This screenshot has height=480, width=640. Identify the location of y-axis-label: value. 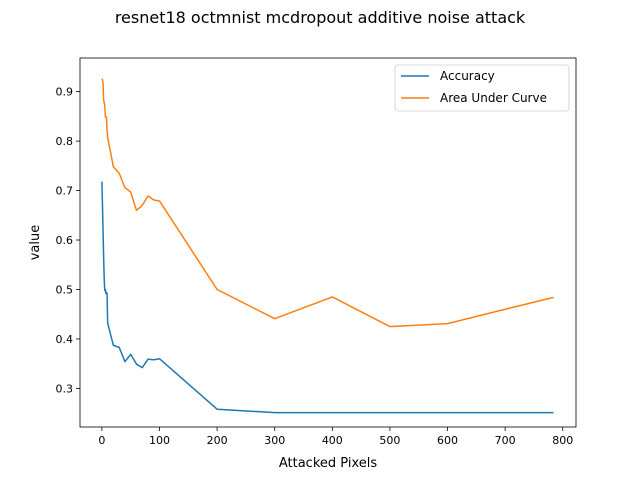
(35, 243).